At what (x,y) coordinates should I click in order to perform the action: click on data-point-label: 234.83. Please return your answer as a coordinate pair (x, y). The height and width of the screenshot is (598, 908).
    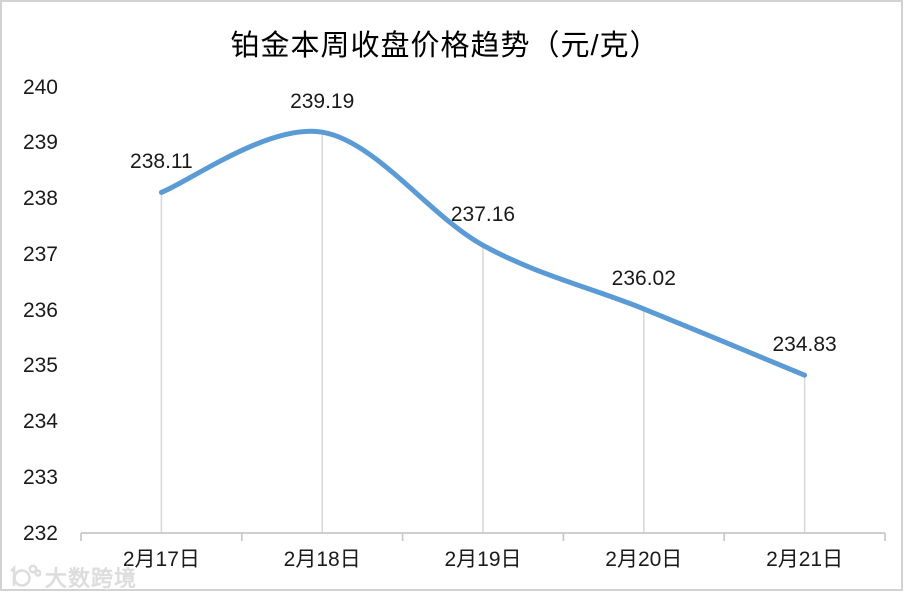
    Looking at the image, I should click on (804, 345).